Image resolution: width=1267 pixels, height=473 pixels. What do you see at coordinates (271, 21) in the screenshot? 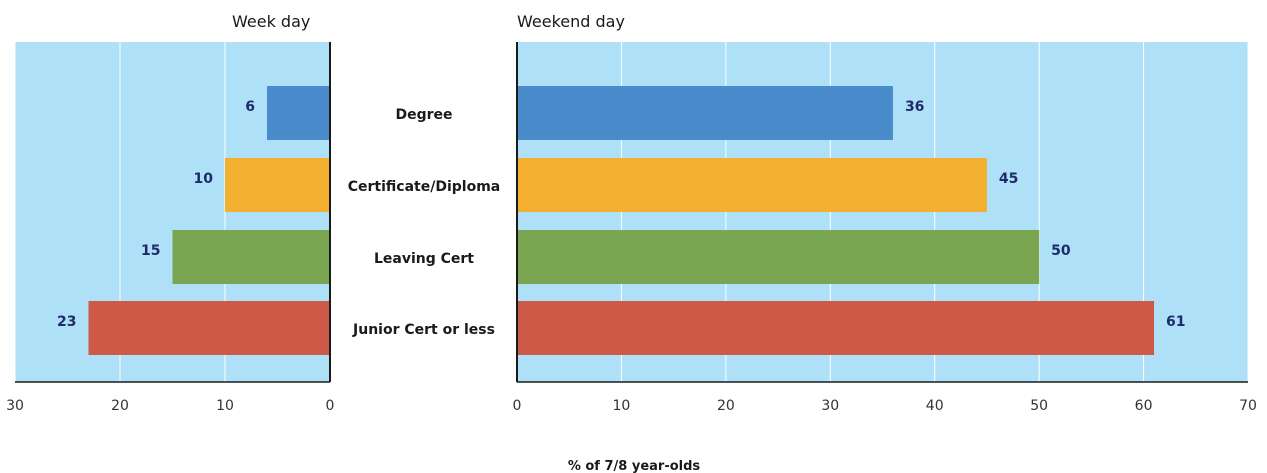
I see `weekday-panel-title: Week day` at bounding box center [271, 21].